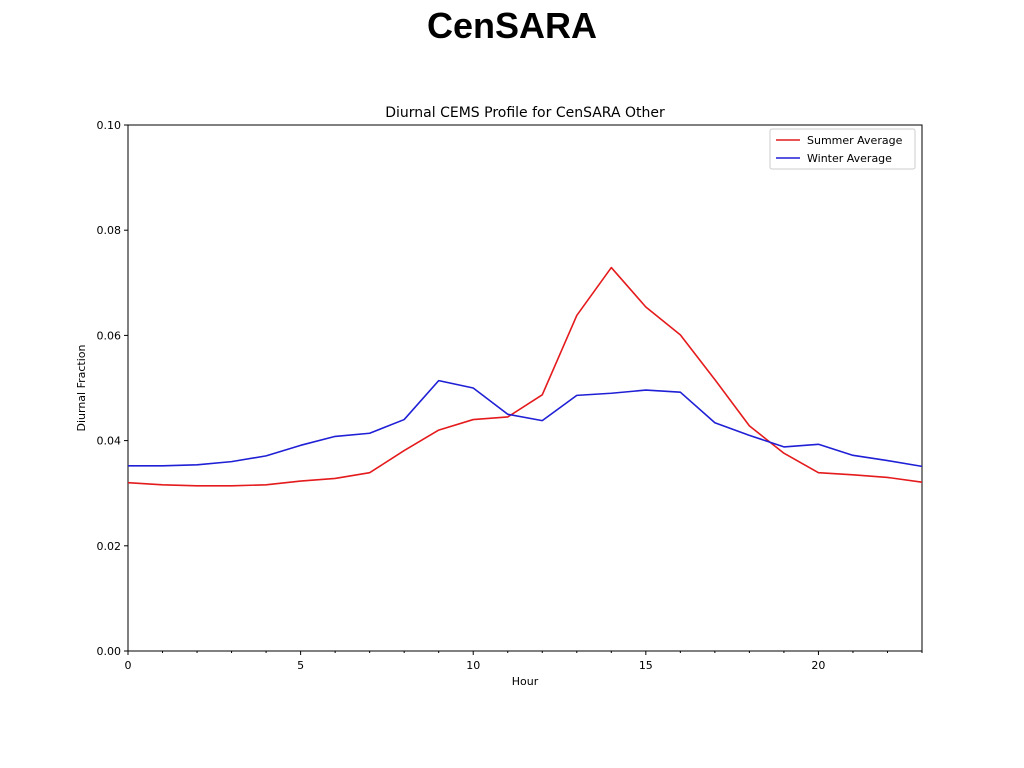 The height and width of the screenshot is (768, 1024). What do you see at coordinates (855, 140) in the screenshot?
I see `legend-label: Summer Average` at bounding box center [855, 140].